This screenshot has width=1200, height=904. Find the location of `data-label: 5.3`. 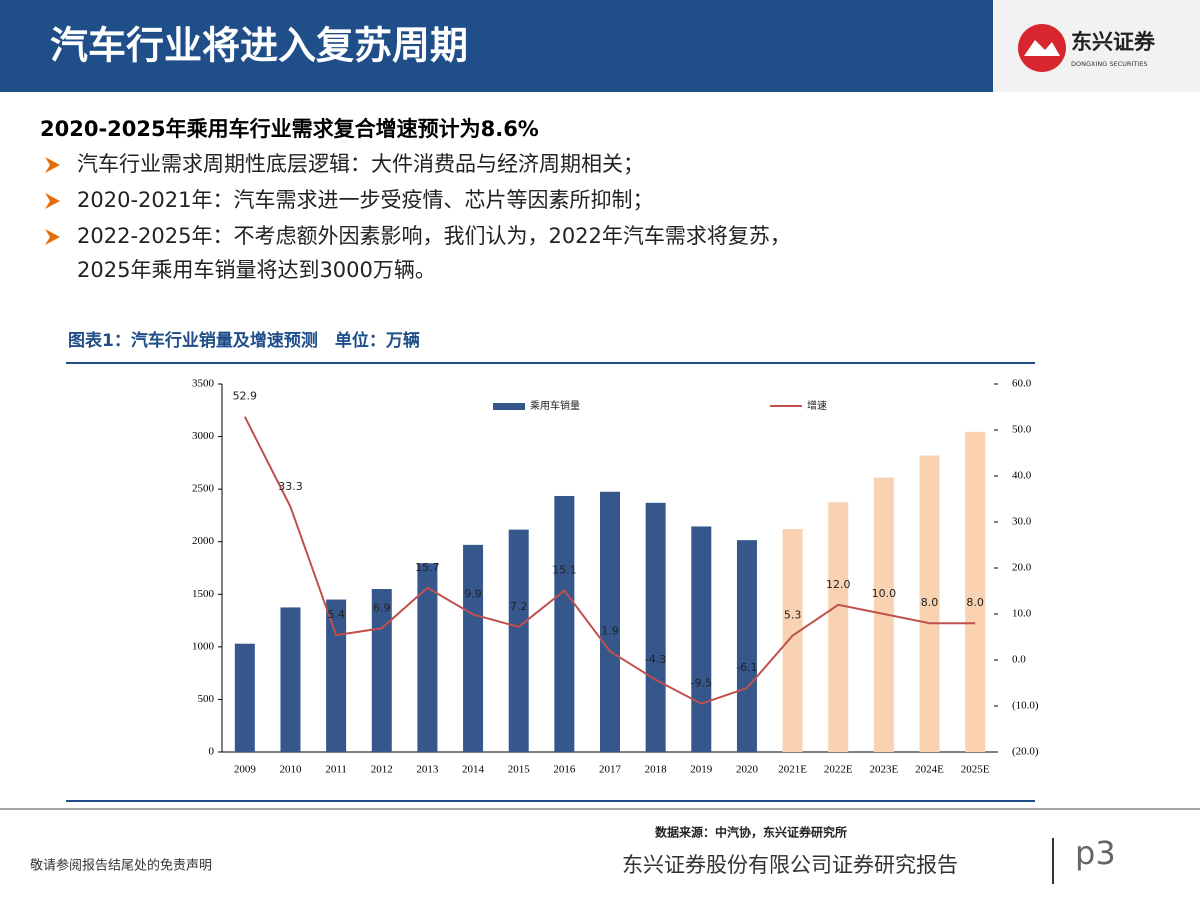

data-label: 5.3 is located at coordinates (793, 615).